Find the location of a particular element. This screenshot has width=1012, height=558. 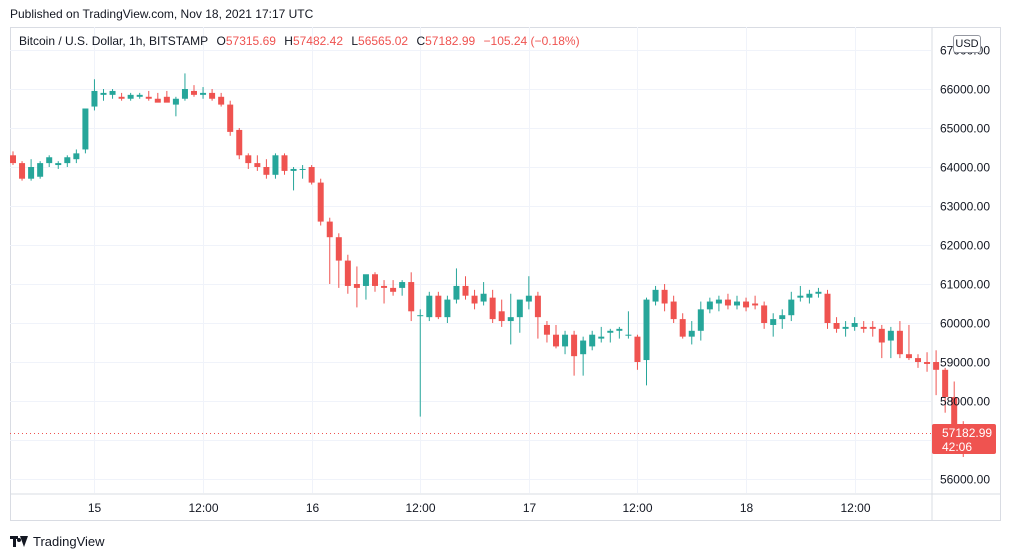

x-tick-label: 18 is located at coordinates (747, 508).